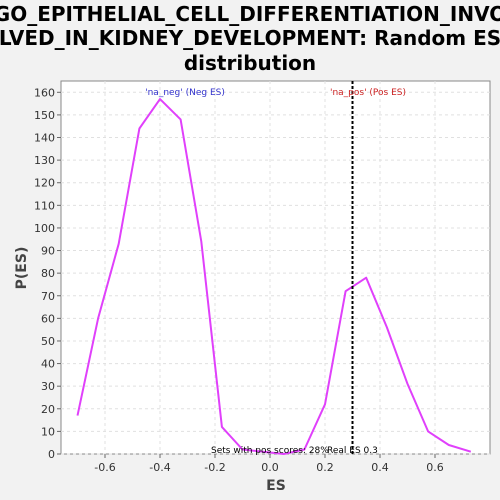 This screenshot has width=500, height=500. What do you see at coordinates (435, 467) in the screenshot?
I see `x-tick-label: 0.6` at bounding box center [435, 467].